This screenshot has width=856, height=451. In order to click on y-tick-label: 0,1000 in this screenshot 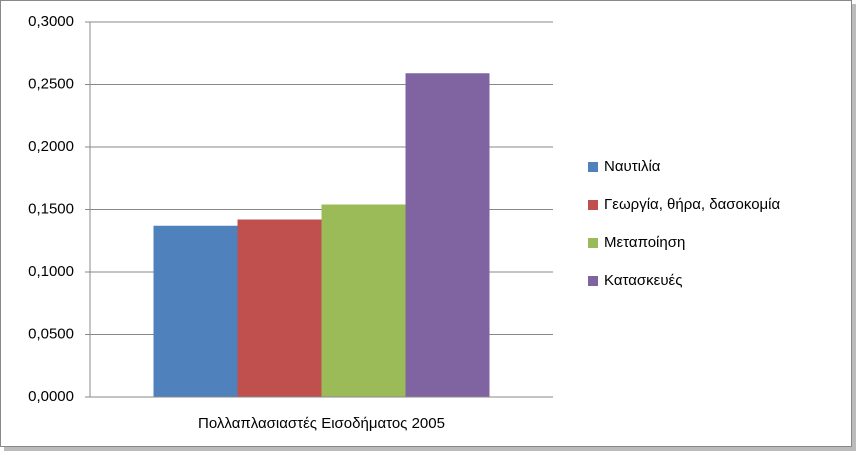, I will do `click(51, 271)`.